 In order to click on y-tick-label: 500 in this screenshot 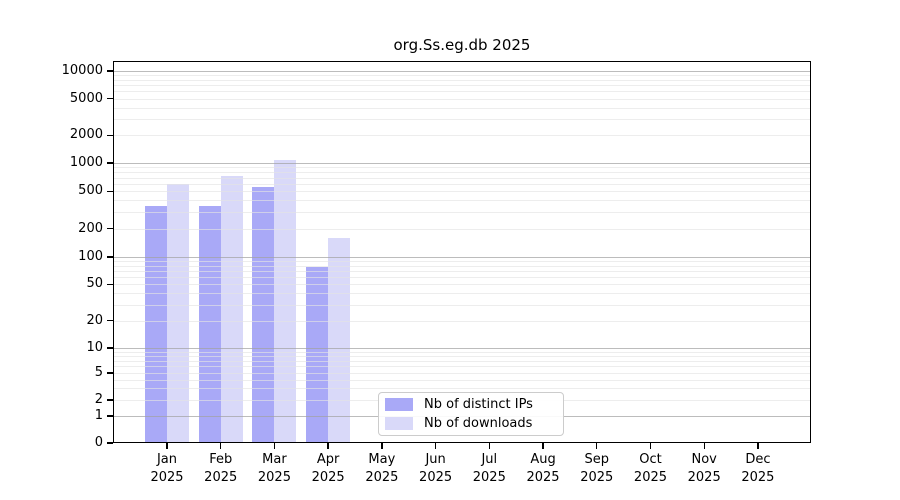, I will do `click(90, 191)`.